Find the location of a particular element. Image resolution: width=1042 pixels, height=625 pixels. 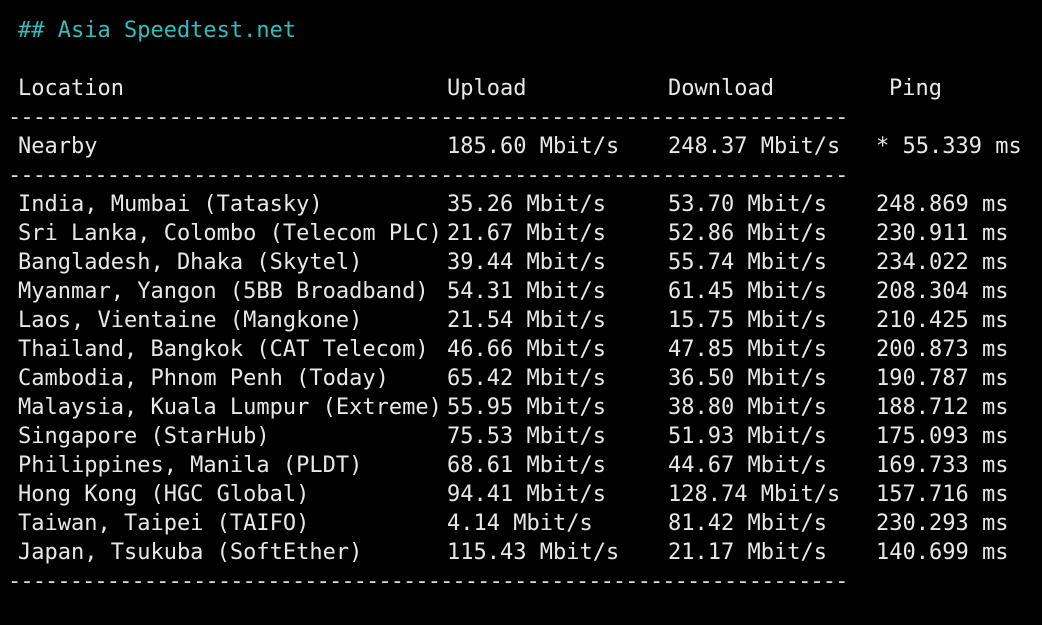

cell-download: 53.70 Mbit/s is located at coordinates (747, 204).